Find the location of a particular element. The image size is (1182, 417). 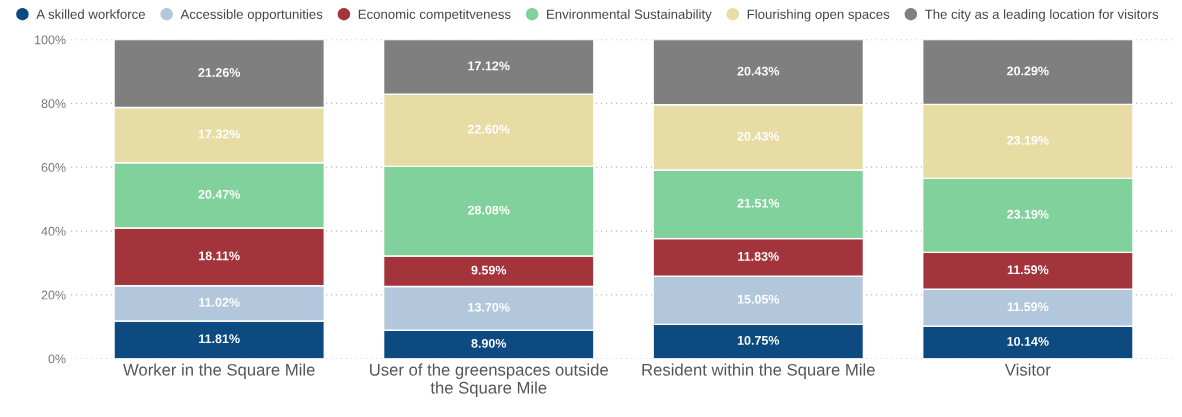

data-label: 9.59% is located at coordinates (489, 270).